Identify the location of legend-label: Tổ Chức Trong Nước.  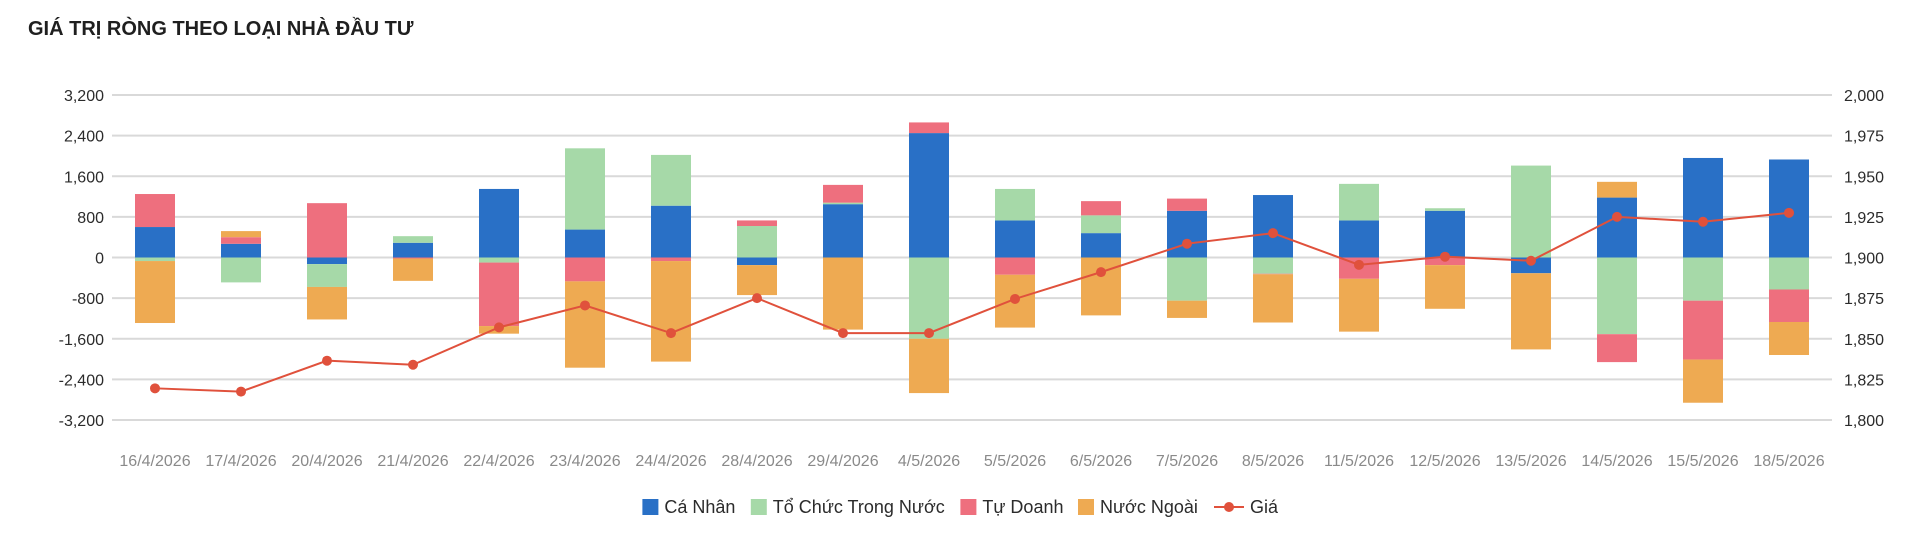
(859, 507).